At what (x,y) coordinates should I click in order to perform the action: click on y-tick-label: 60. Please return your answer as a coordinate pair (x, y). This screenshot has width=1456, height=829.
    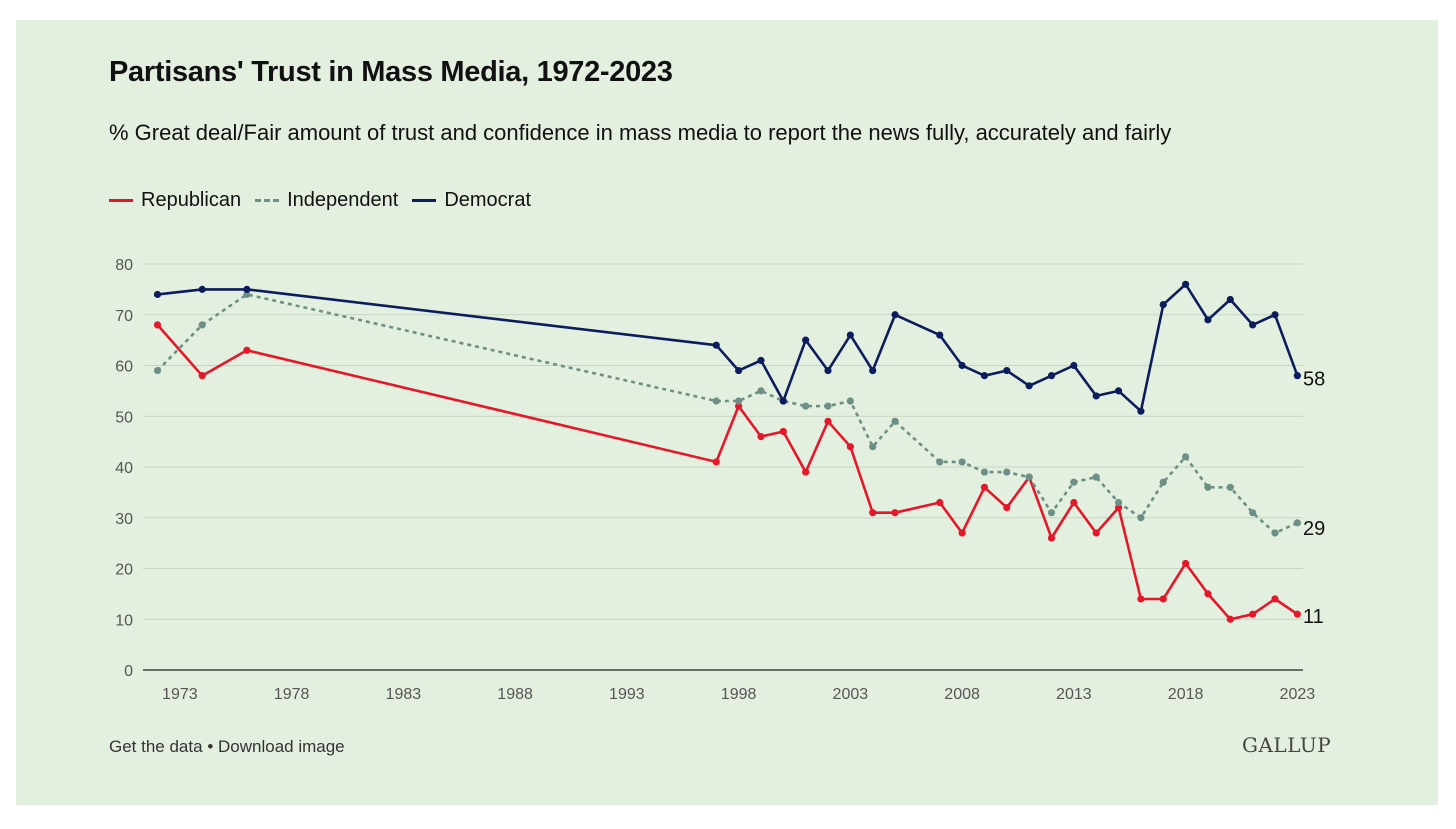
    Looking at the image, I should click on (124, 367).